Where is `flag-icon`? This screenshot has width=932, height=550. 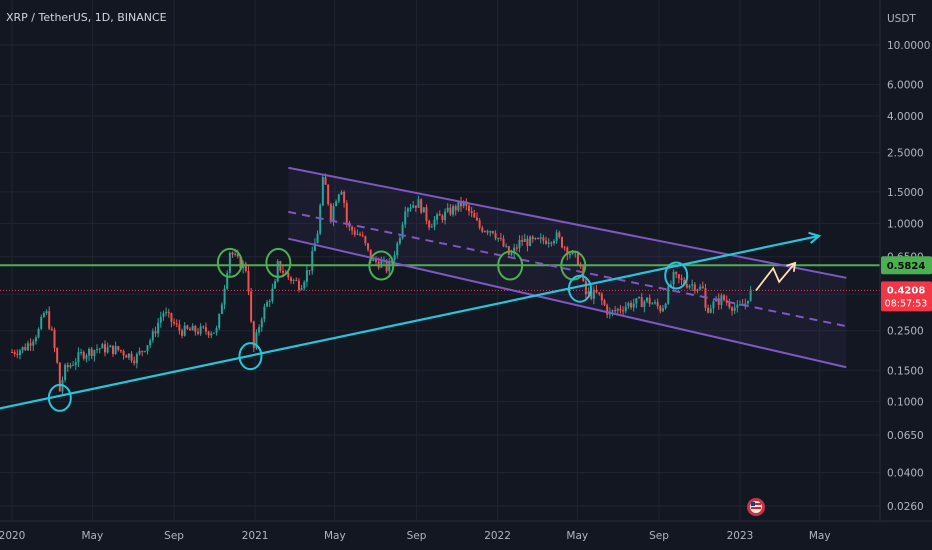 flag-icon is located at coordinates (756, 507).